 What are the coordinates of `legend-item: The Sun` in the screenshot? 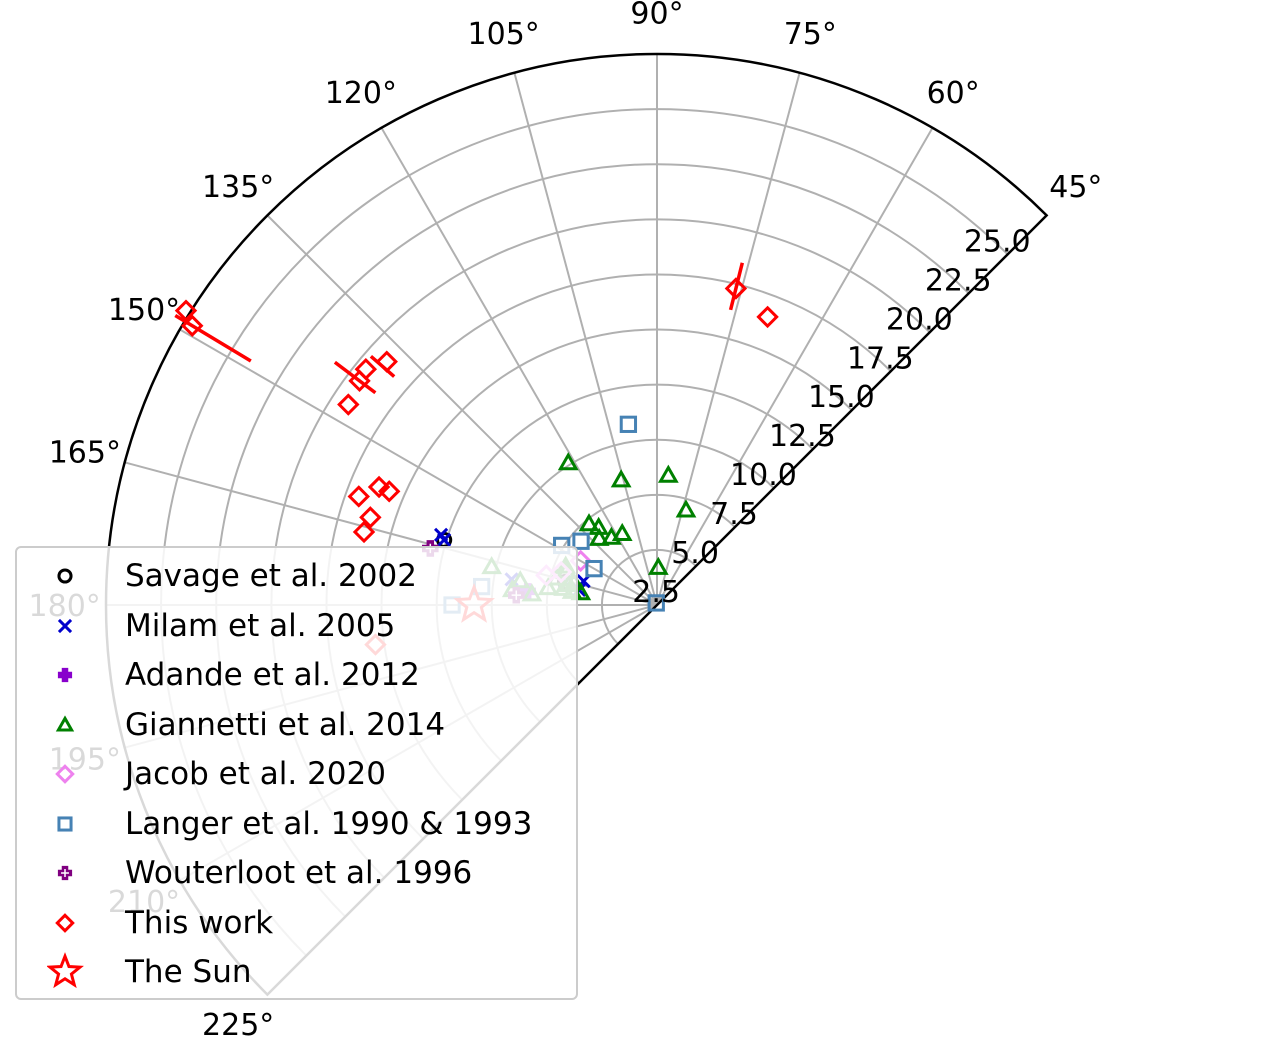 It's located at (296, 973).